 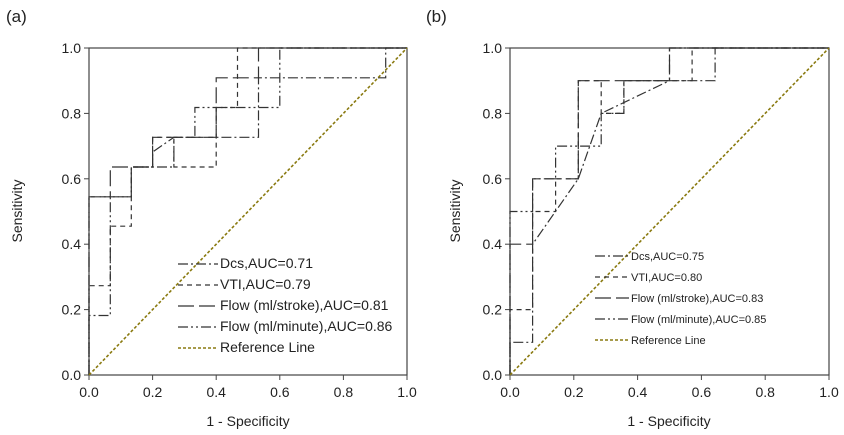 I want to click on panel-b-x-axis-title: 1 - Specificity, so click(x=668, y=421).